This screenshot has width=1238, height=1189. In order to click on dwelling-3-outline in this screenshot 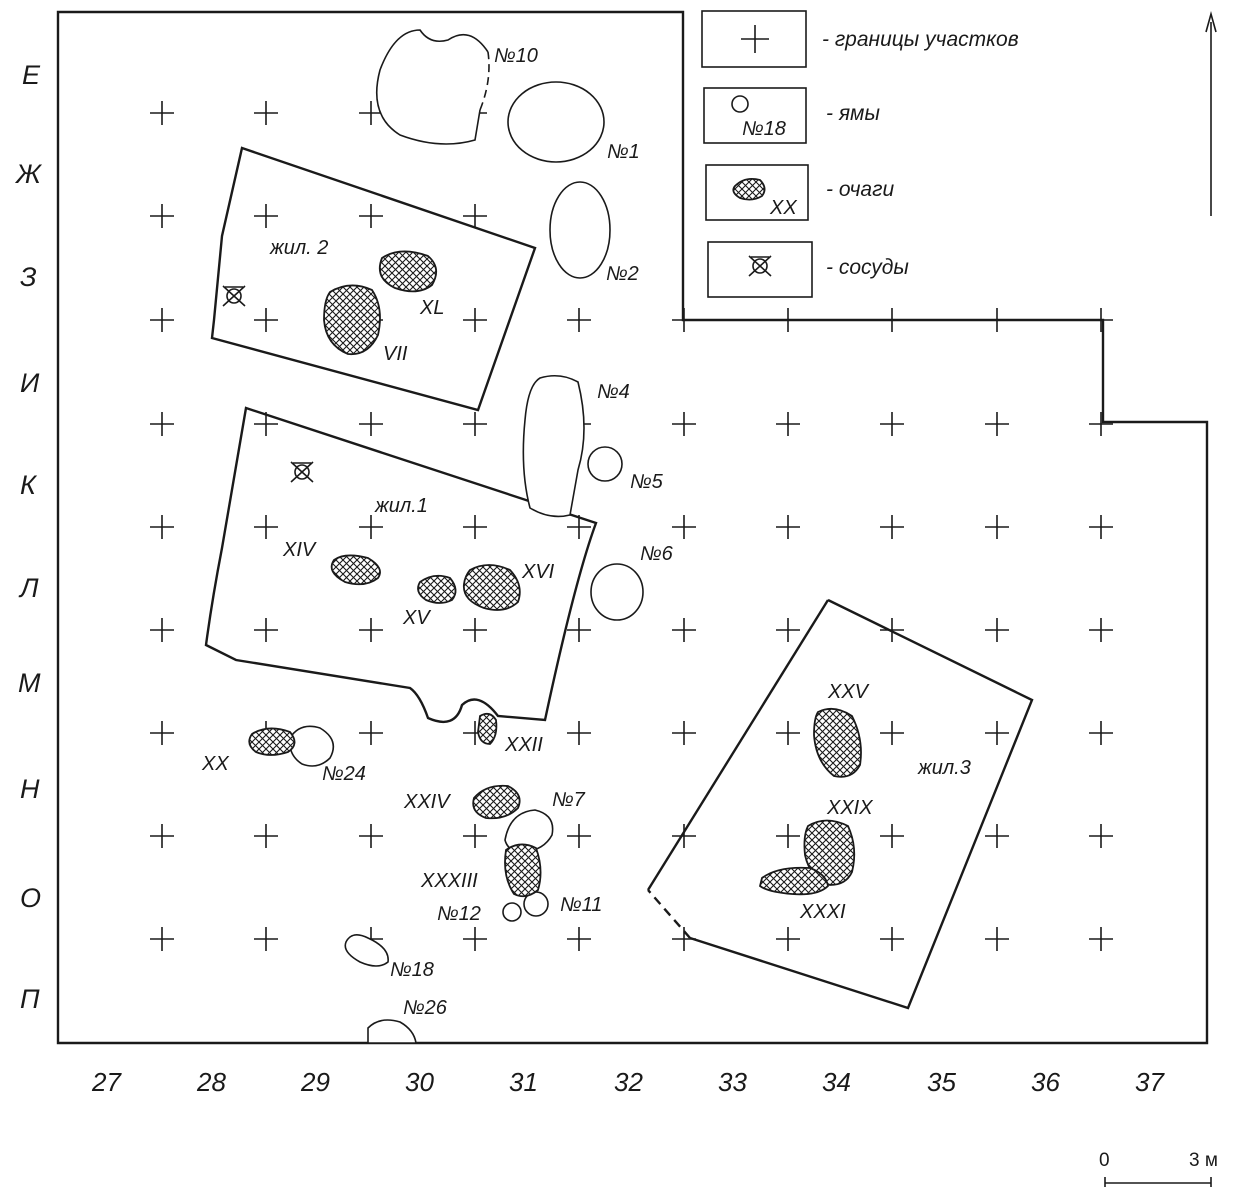, I will do `click(861, 804)`.